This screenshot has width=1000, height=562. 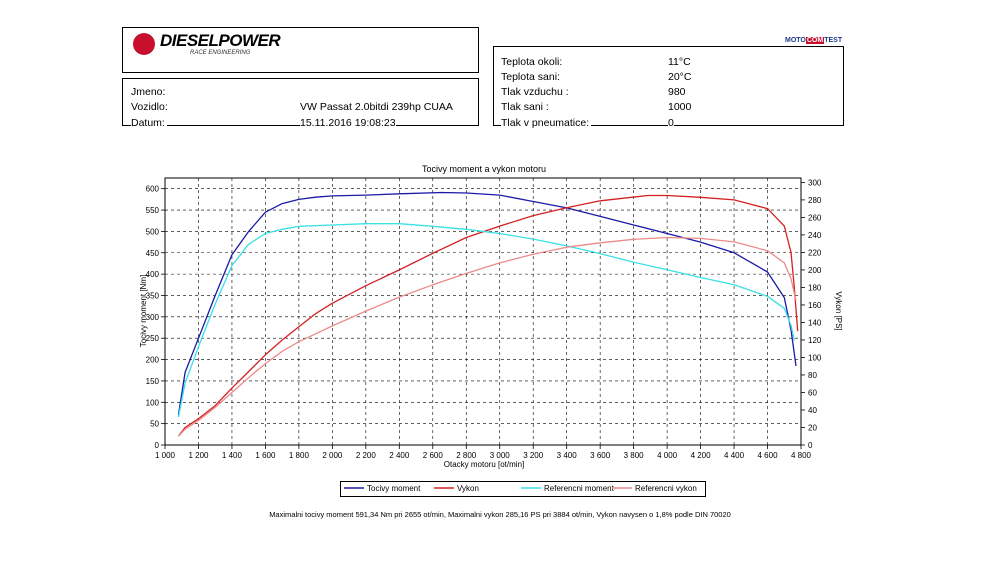 I want to click on y2-tick-label: 100, so click(x=815, y=357).